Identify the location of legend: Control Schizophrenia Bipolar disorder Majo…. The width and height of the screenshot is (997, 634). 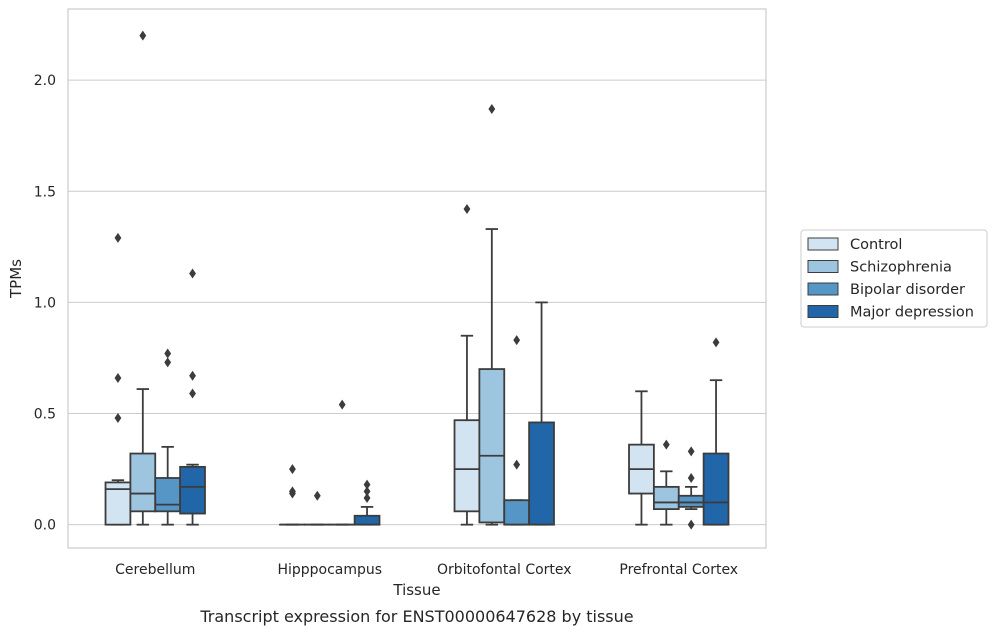
(894, 278).